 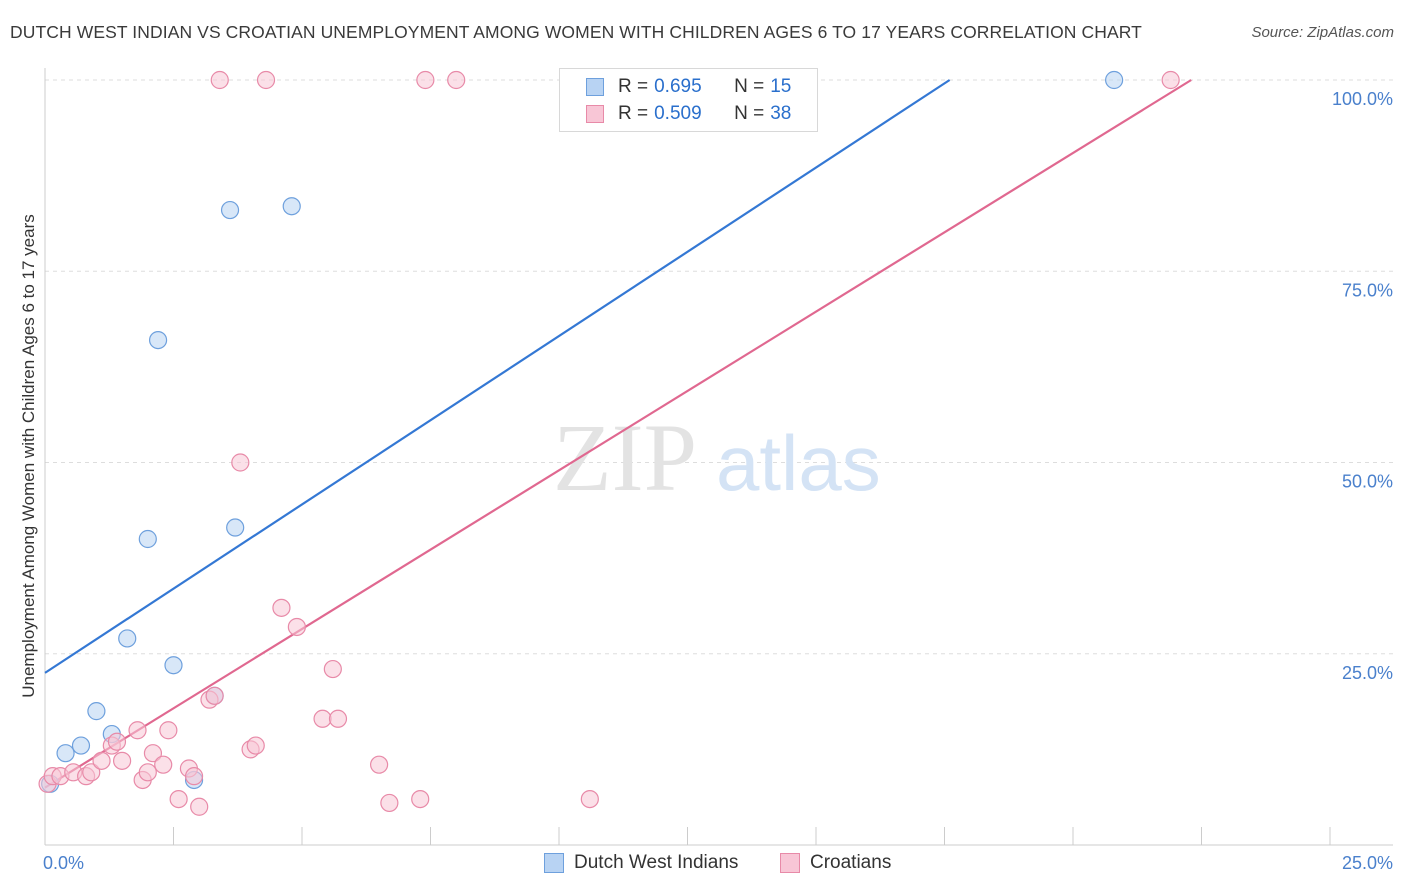 I want to click on watermark-atlas: atlas, so click(x=798, y=463).